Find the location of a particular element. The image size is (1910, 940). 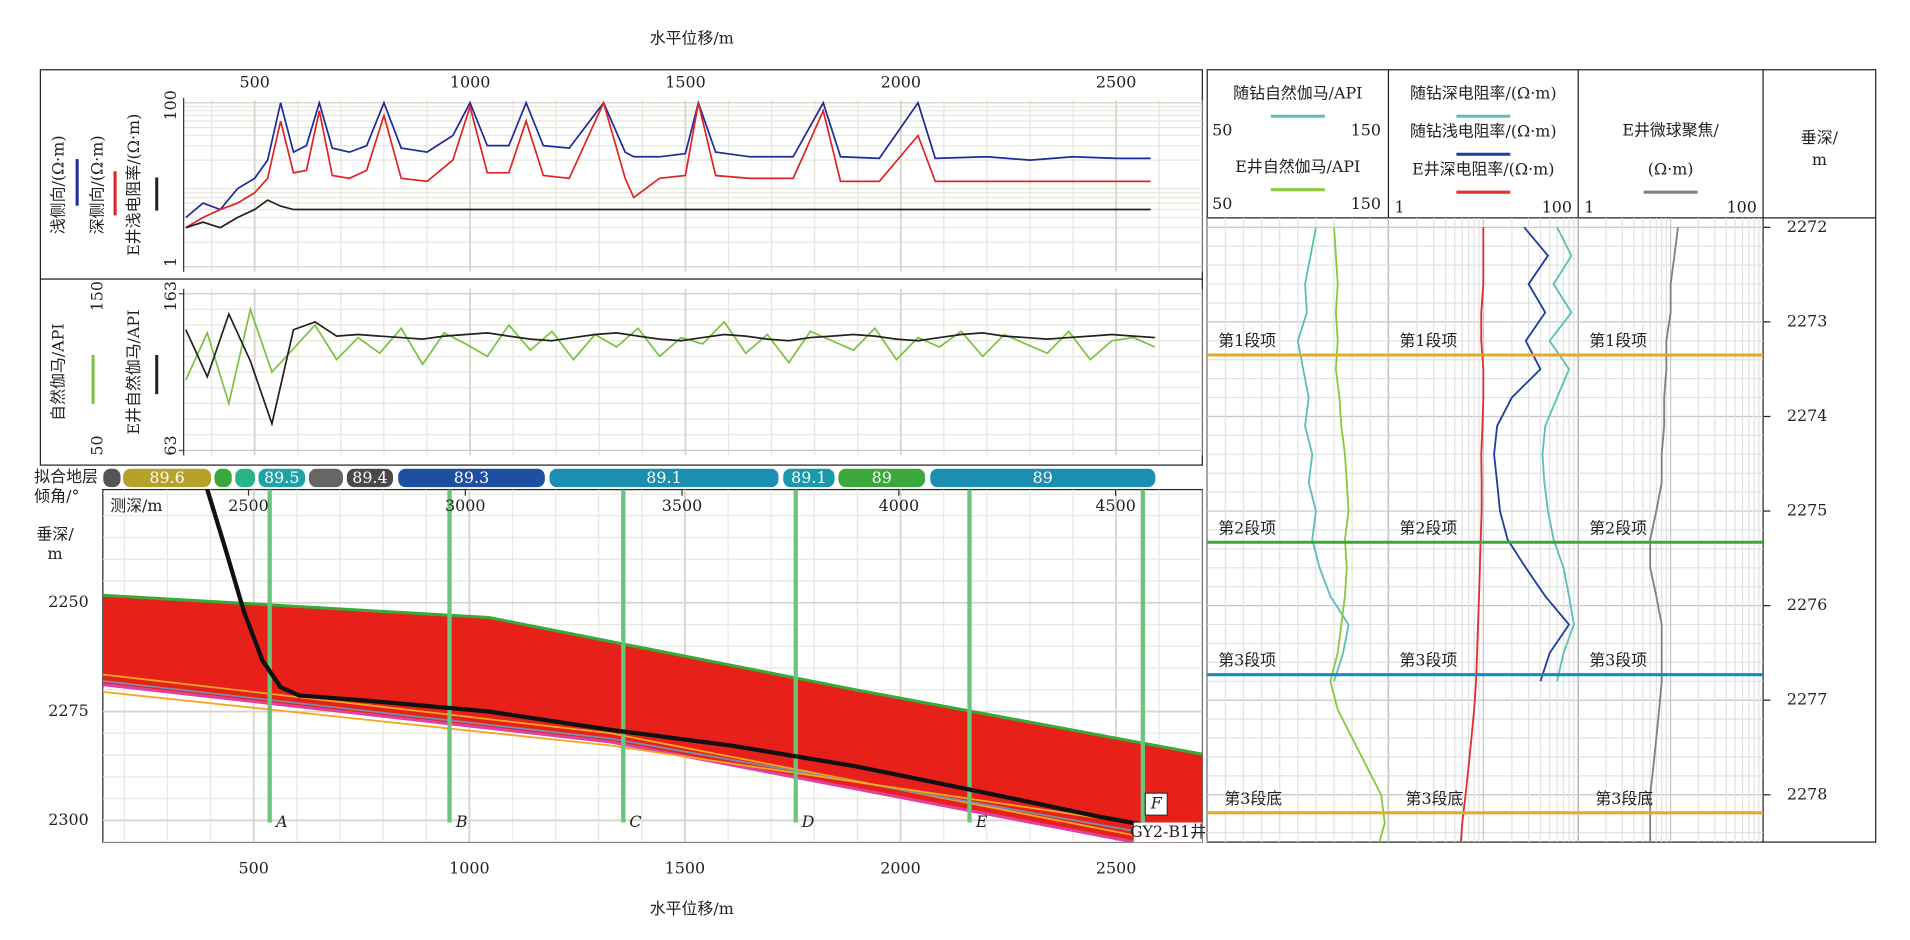

dip-label: 89 is located at coordinates (1043, 477).